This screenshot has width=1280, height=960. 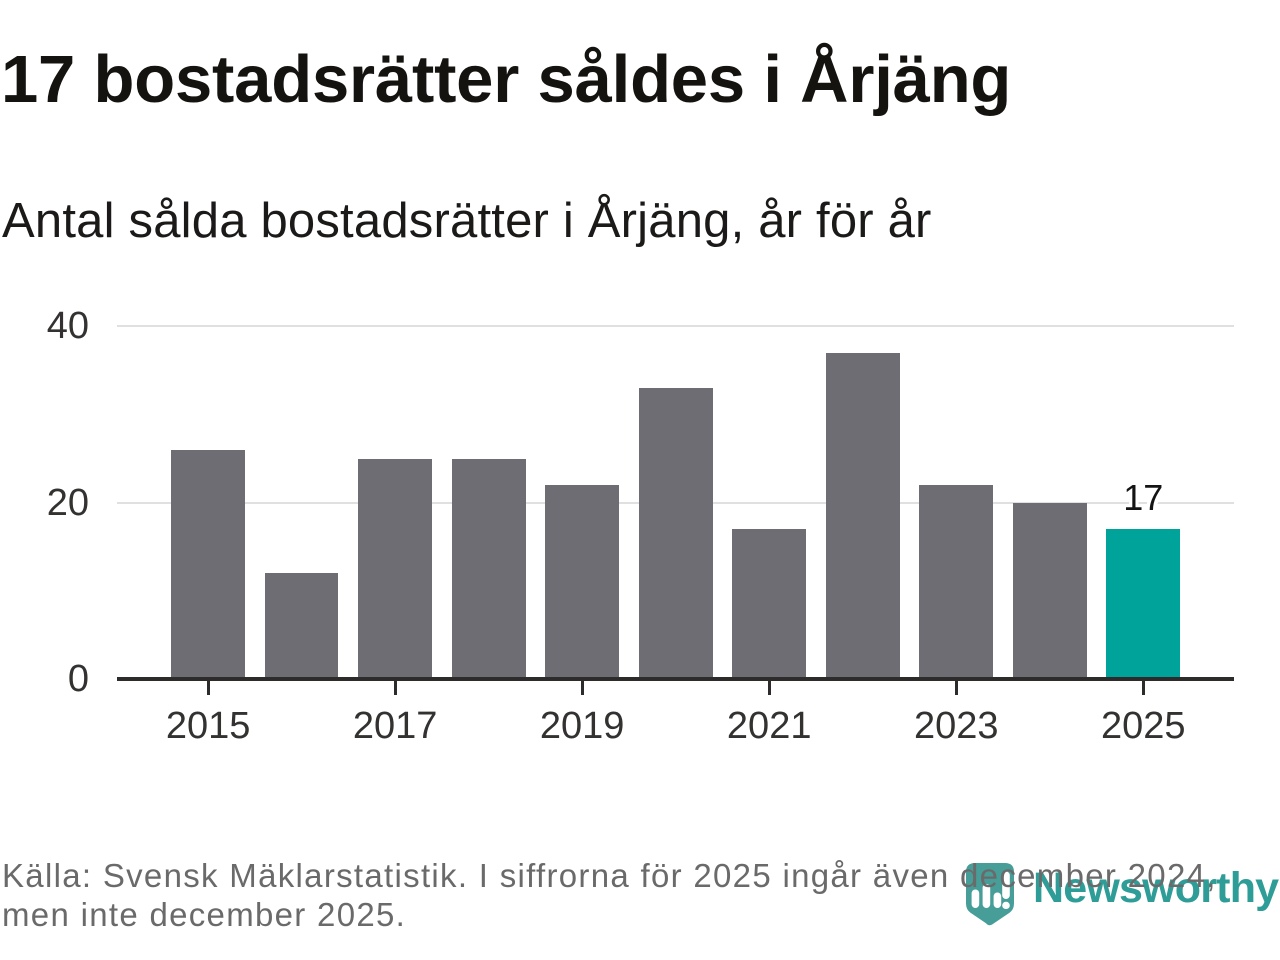 I want to click on source-note-line: men inte december 2025., so click(x=204, y=914).